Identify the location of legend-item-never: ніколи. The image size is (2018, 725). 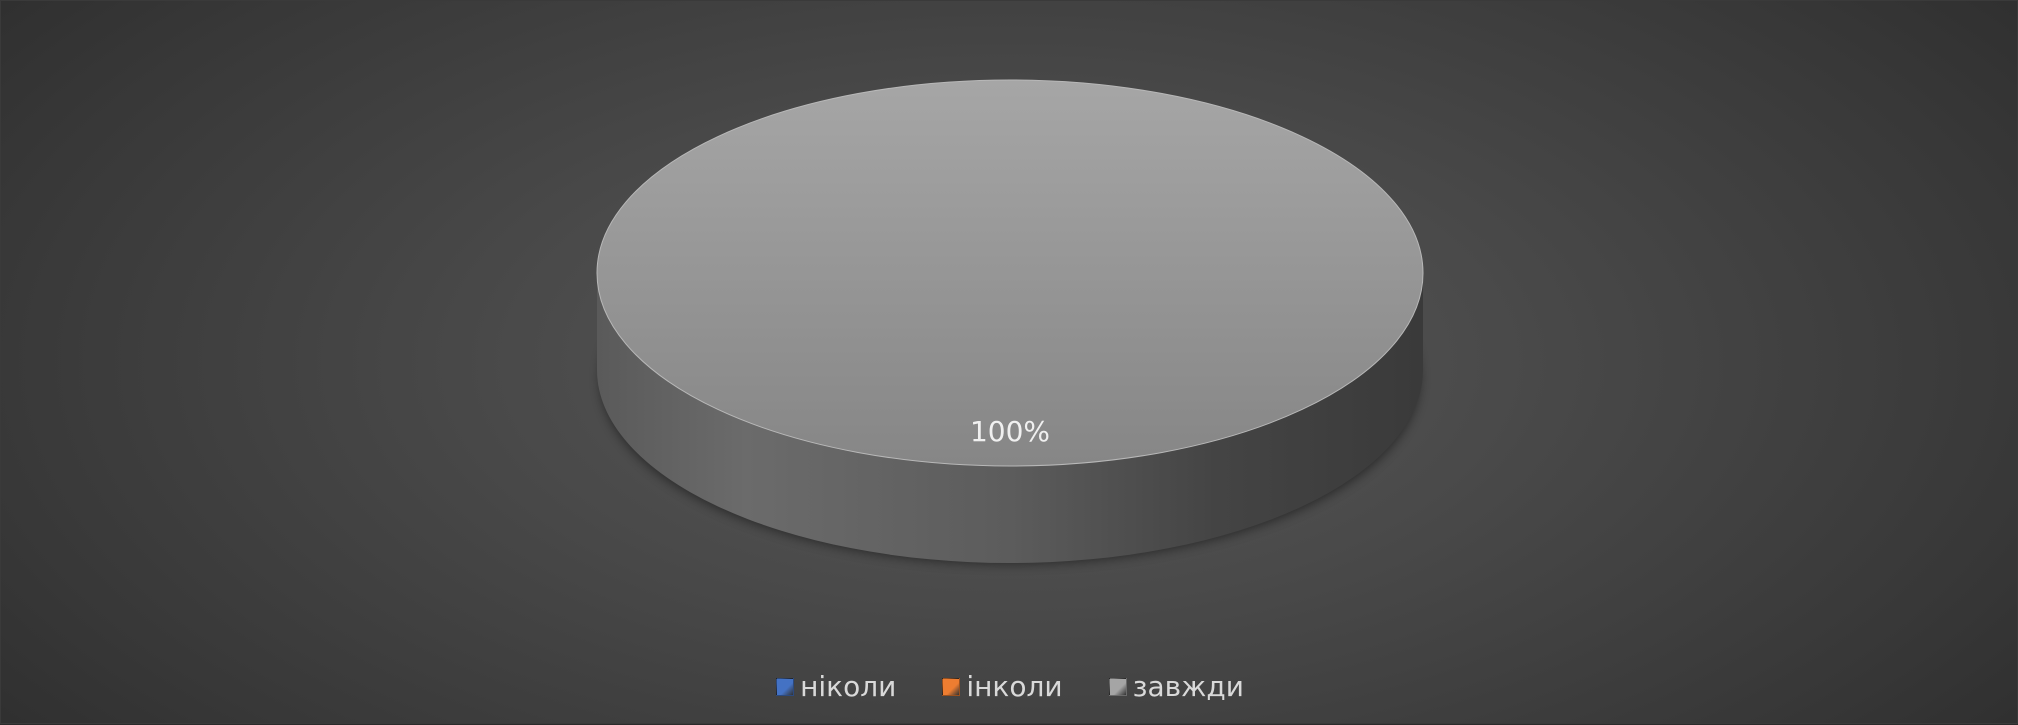
(836, 687).